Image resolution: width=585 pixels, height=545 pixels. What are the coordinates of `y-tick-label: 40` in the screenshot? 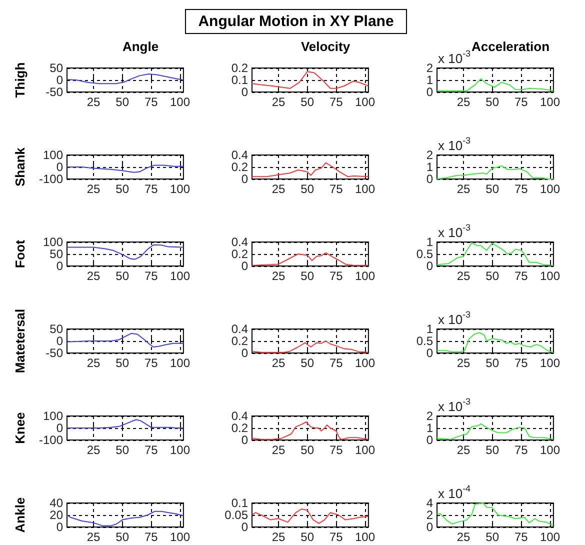 It's located at (57, 503).